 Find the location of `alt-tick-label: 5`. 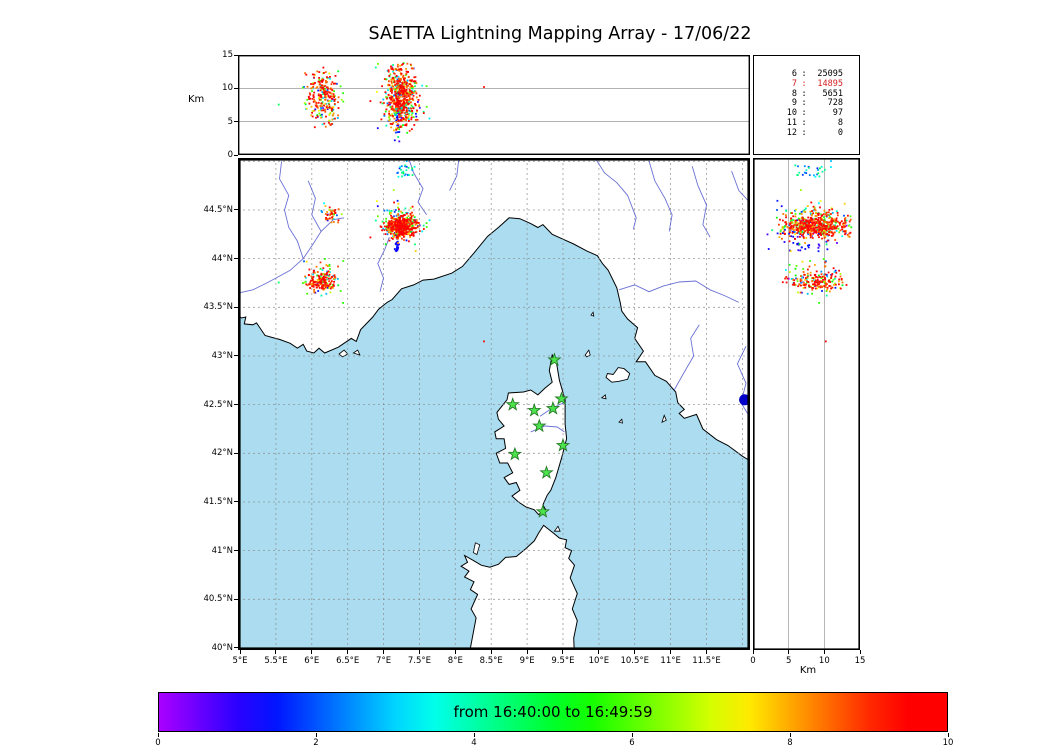

alt-tick-label: 5 is located at coordinates (230, 121).